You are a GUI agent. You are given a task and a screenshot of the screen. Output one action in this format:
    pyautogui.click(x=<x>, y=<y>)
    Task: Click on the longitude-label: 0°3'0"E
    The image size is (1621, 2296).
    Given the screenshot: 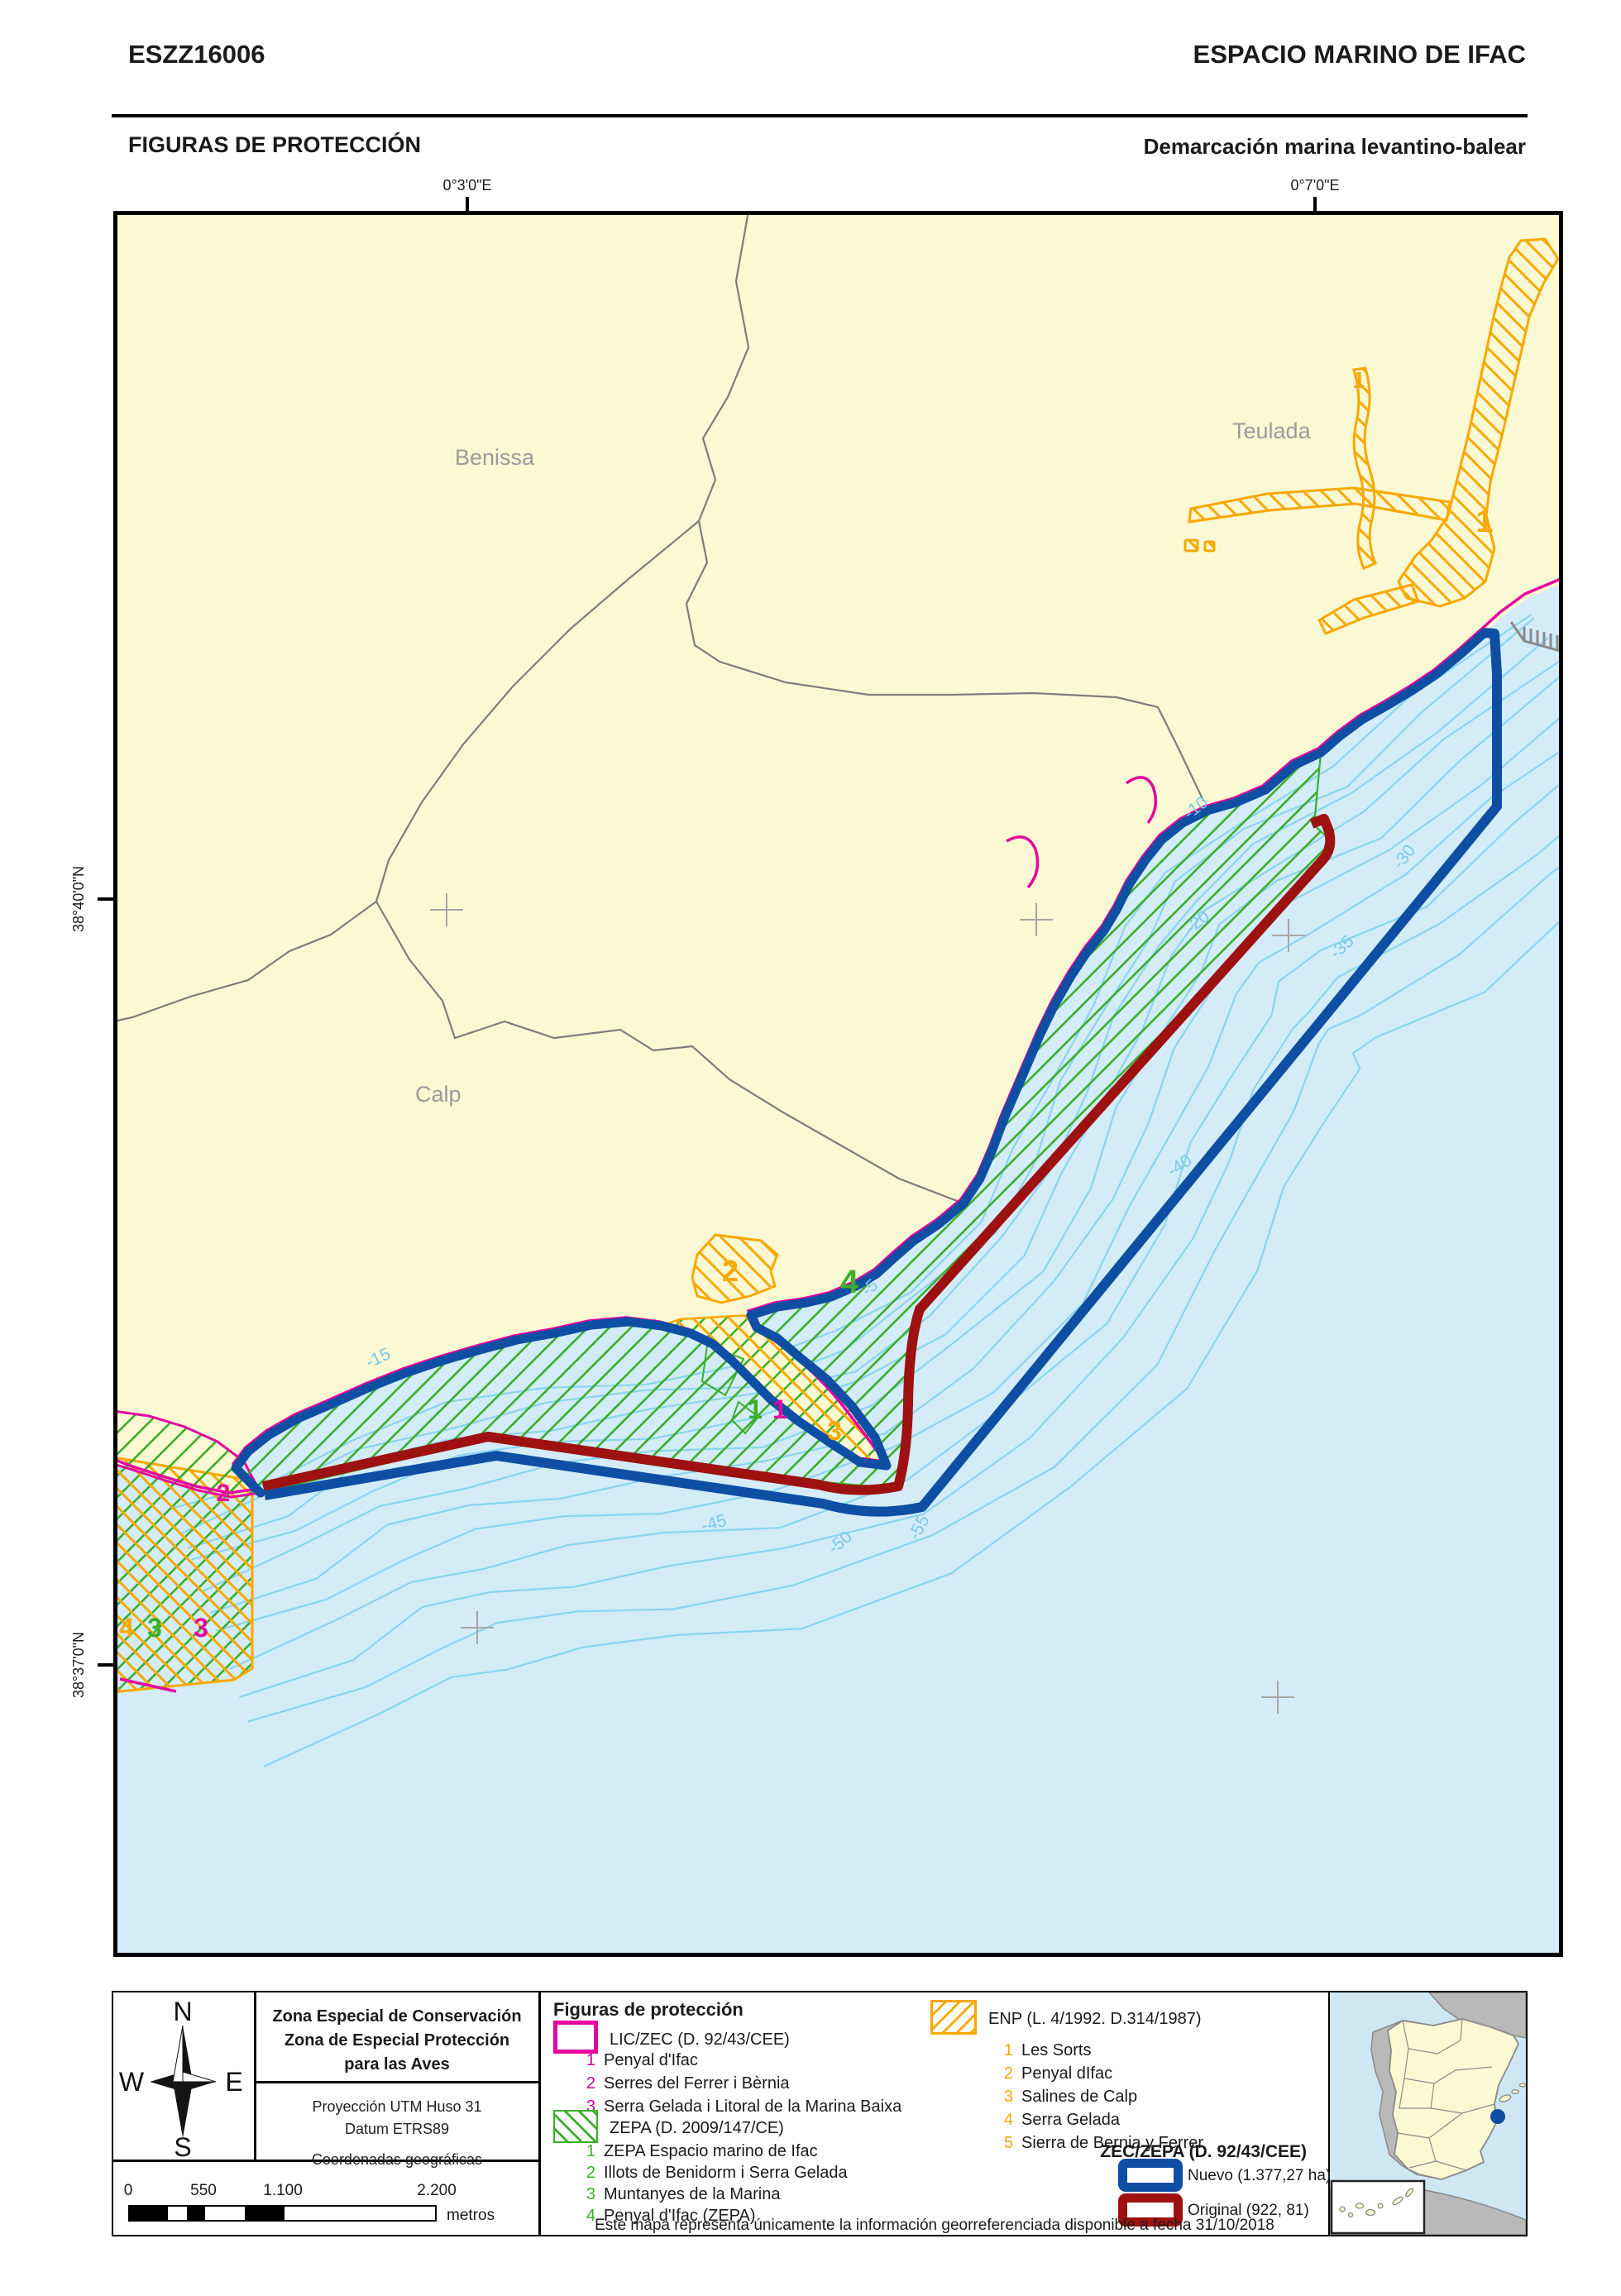 What is the action you would take?
    pyautogui.click(x=467, y=185)
    